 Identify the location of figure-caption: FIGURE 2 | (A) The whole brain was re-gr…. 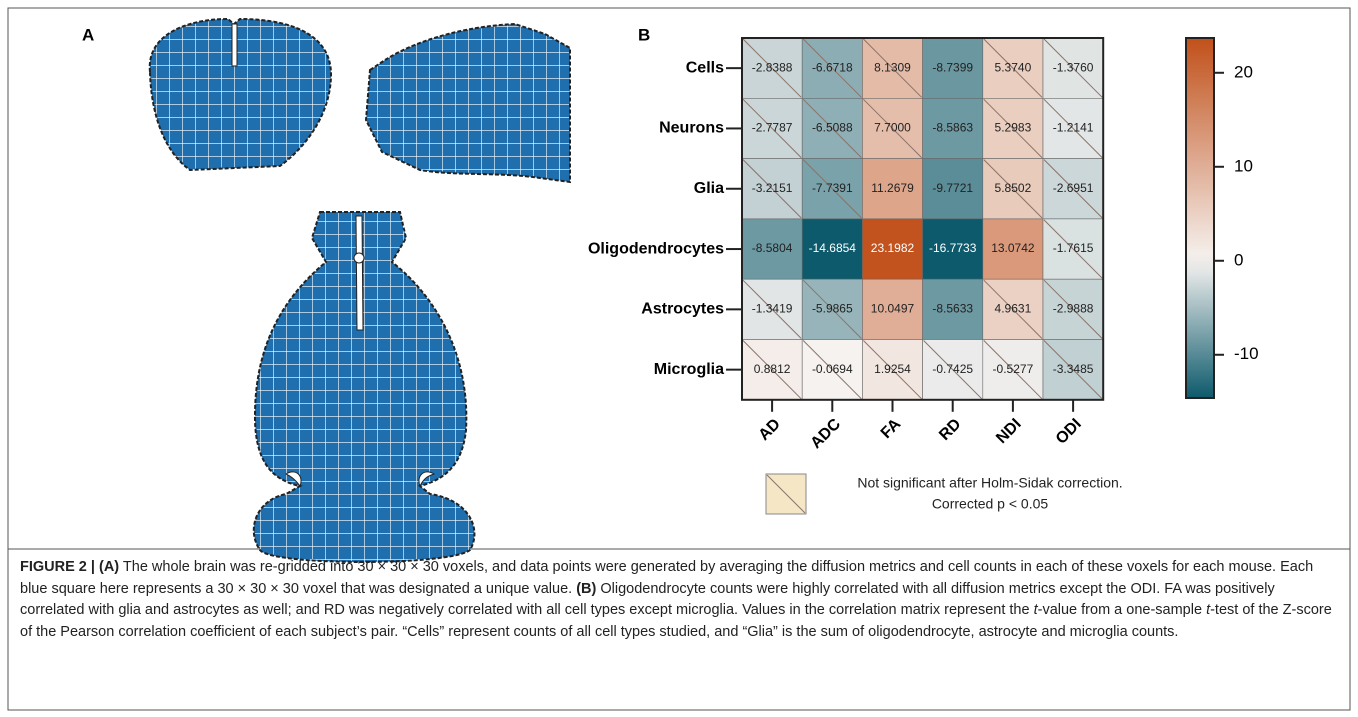
(680, 600).